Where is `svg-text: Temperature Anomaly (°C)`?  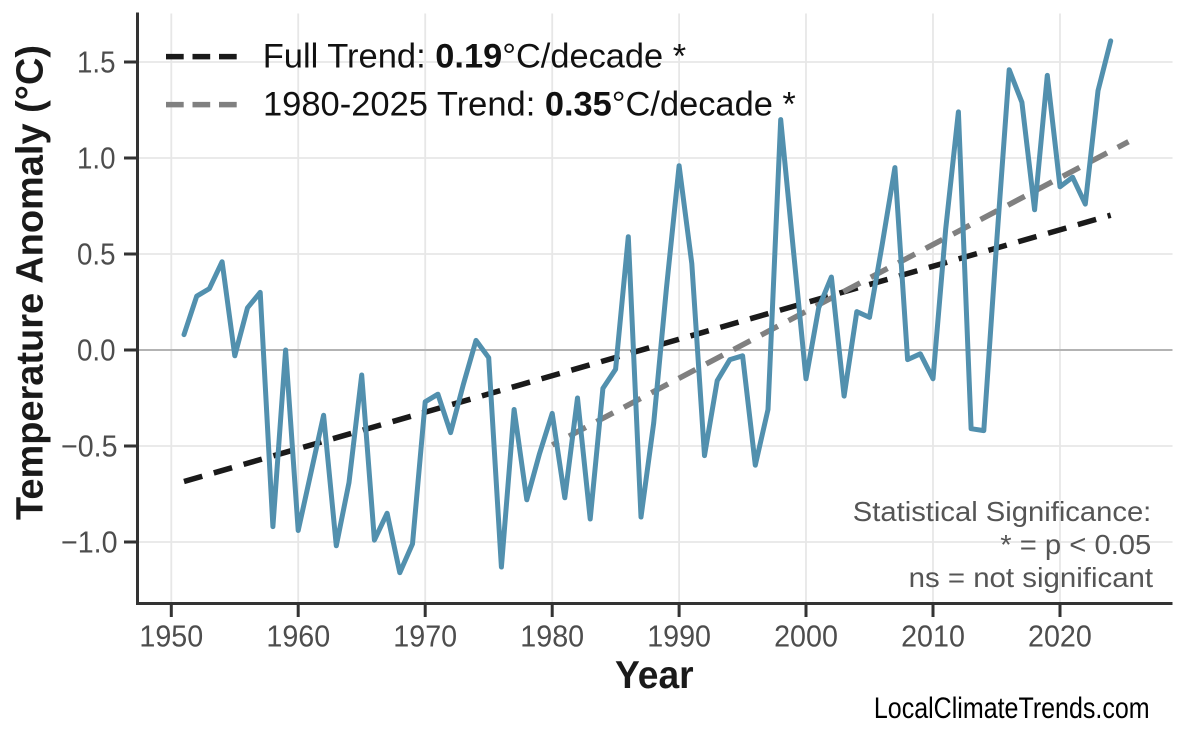 svg-text: Temperature Anomaly (°C) is located at coordinates (31, 282).